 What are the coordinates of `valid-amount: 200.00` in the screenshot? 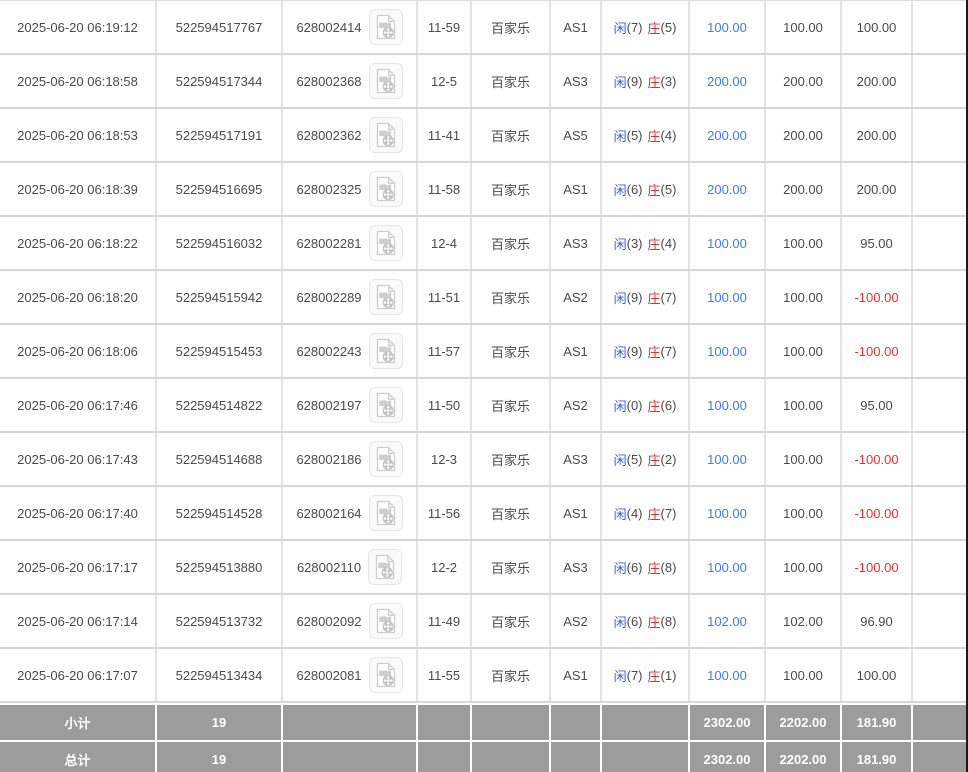 It's located at (803, 135).